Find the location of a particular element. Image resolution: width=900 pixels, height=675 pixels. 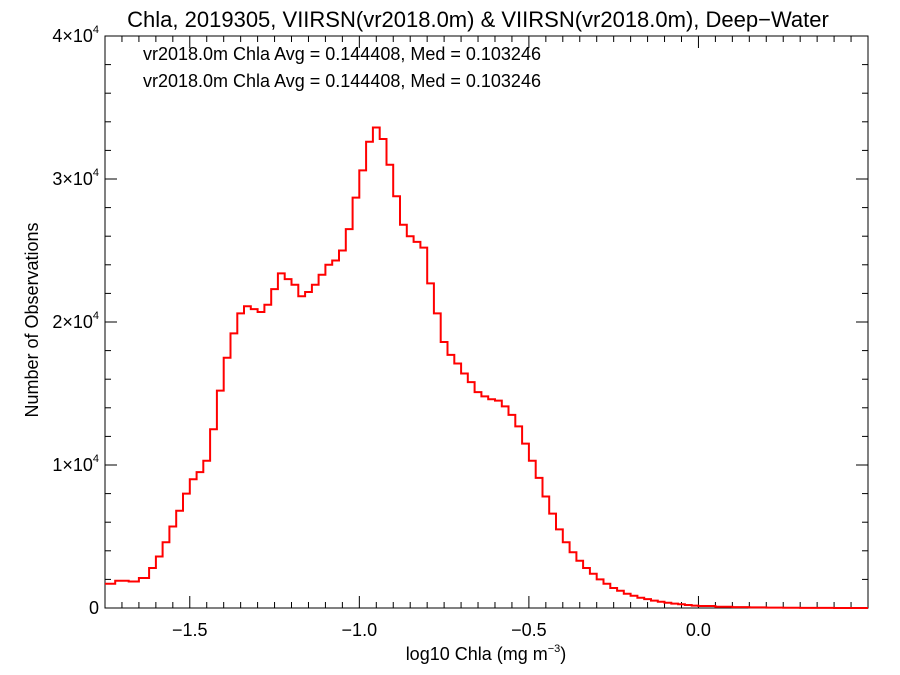

y-axis-label: Number of Observations is located at coordinates (32, 319).